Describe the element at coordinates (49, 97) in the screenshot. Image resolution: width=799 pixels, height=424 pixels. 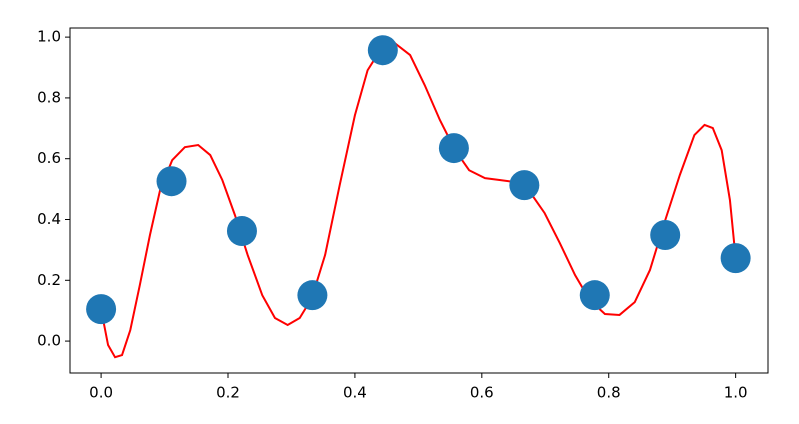
I see `y-tick-label: 0.8` at that location.